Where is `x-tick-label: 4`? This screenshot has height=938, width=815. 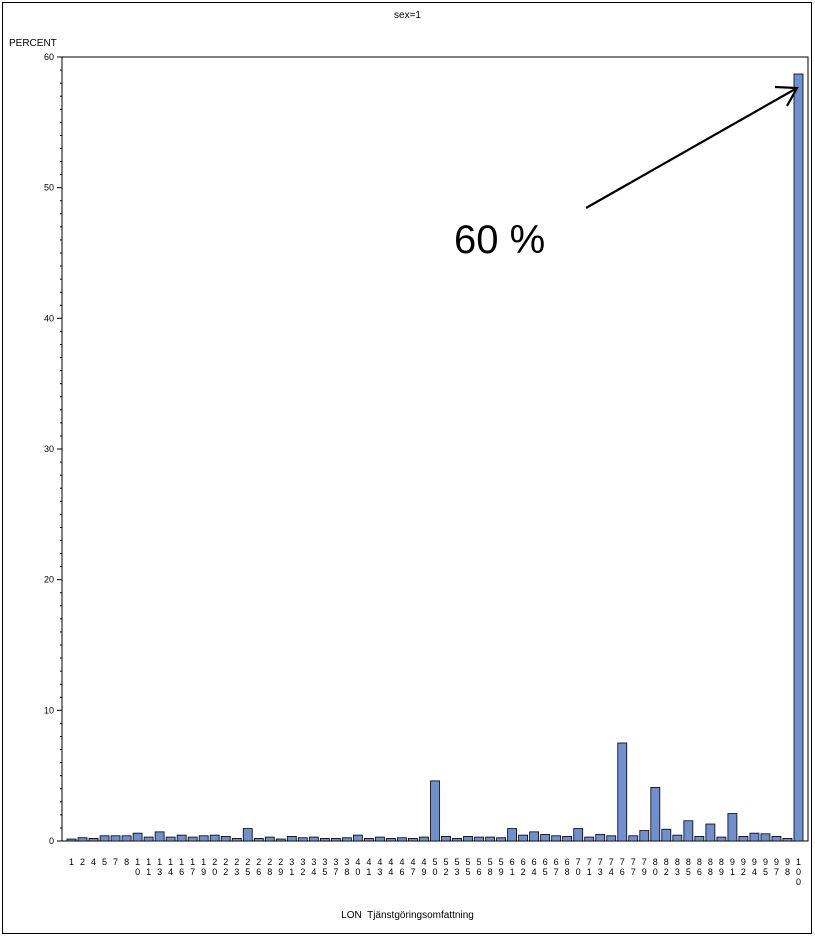
x-tick-label: 4 is located at coordinates (93, 862).